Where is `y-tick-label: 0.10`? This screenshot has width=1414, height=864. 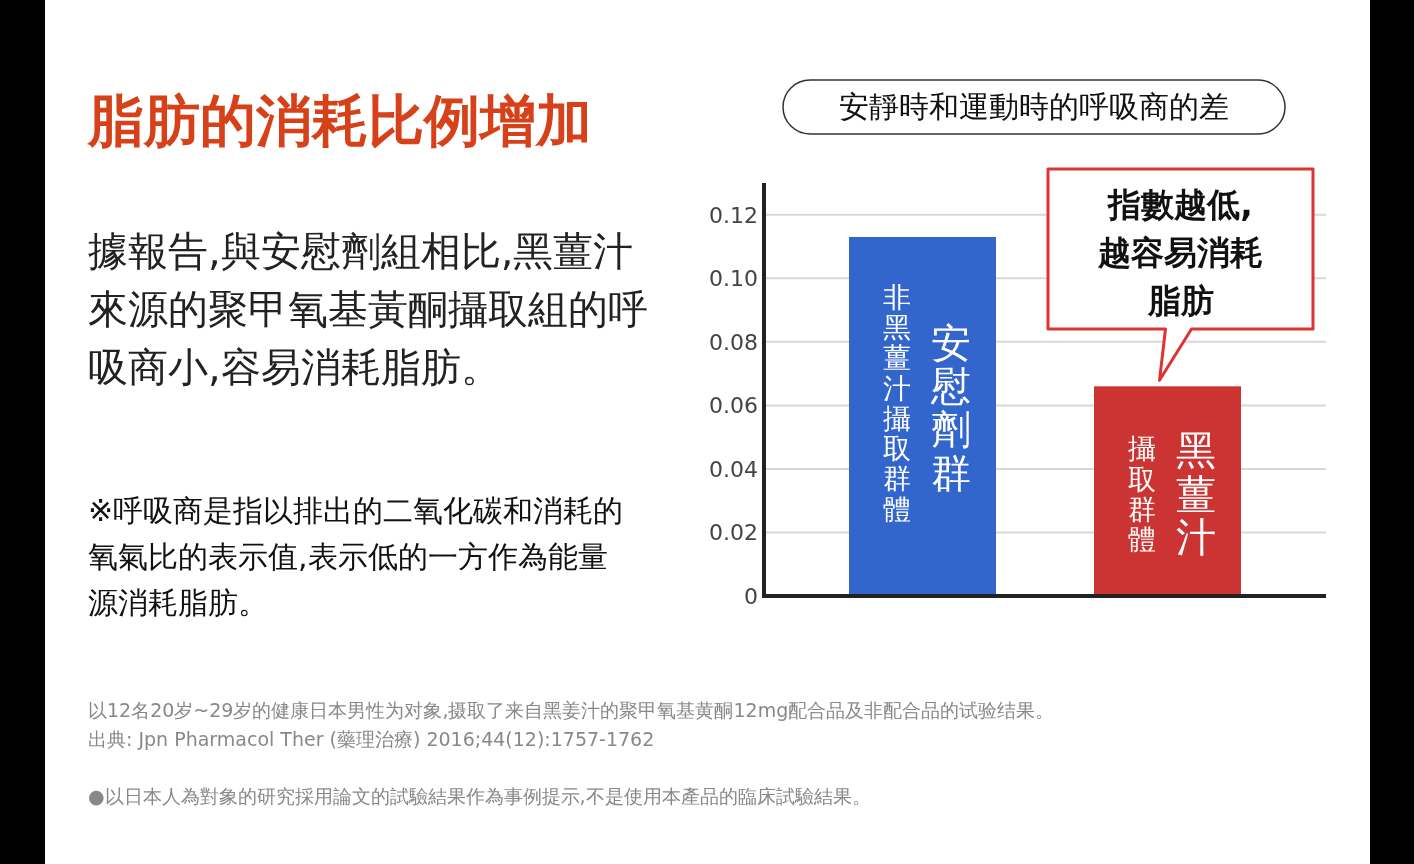 y-tick-label: 0.10 is located at coordinates (733, 279).